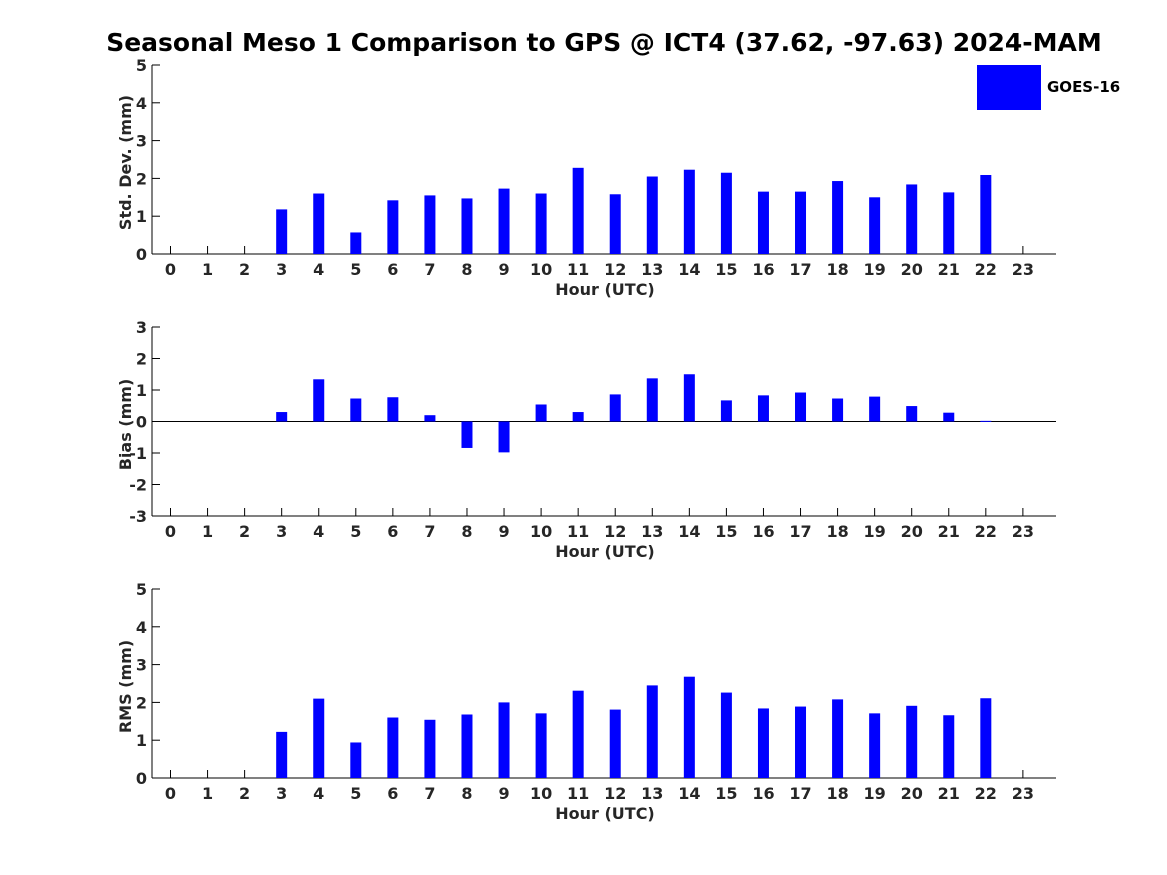 The height and width of the screenshot is (875, 1167). Describe the element at coordinates (138, 516) in the screenshot. I see `y-tick-label: -3` at that location.